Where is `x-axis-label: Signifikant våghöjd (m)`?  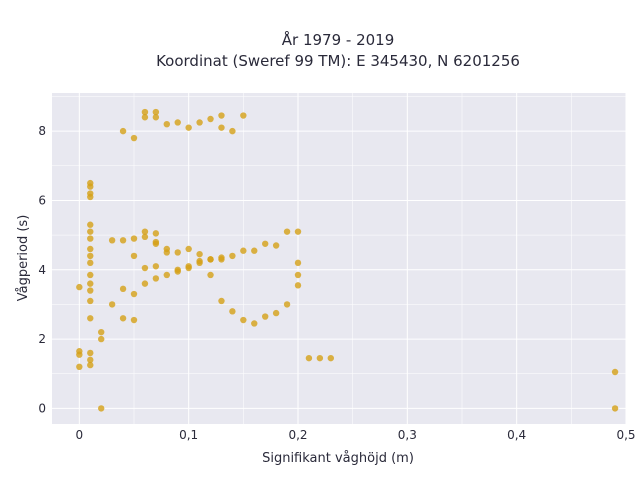
x-axis-label: Signifikant våghöjd (m) is located at coordinates (338, 458).